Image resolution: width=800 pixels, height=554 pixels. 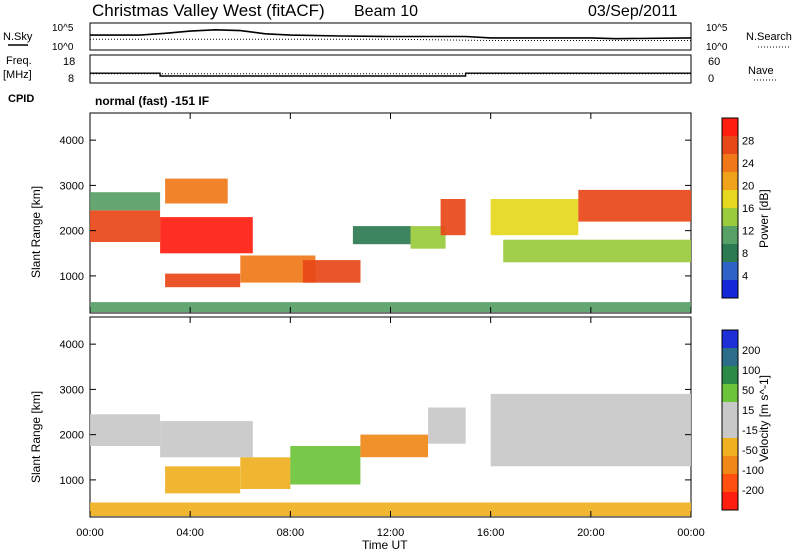 I want to click on velocity-colorbar-tick: 200, so click(x=751, y=351).